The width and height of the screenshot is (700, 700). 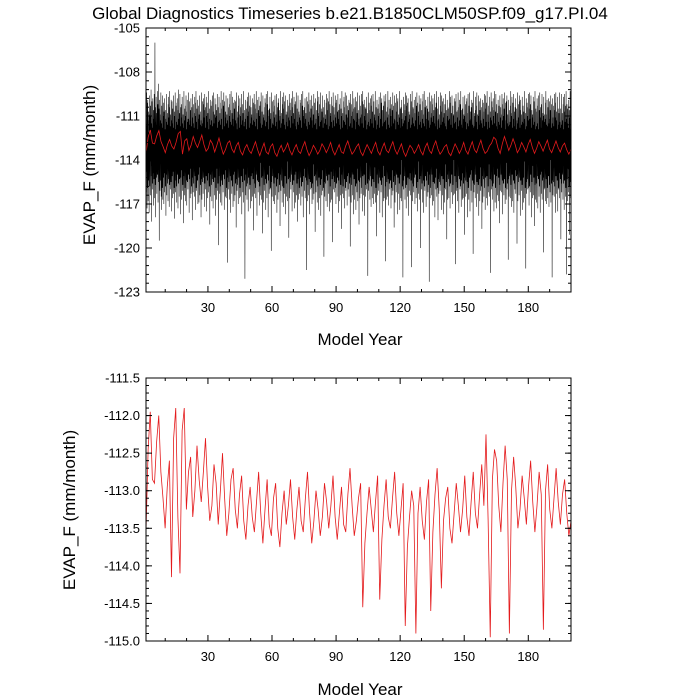 What do you see at coordinates (127, 248) in the screenshot?
I see `top-y-tick-label: -120` at bounding box center [127, 248].